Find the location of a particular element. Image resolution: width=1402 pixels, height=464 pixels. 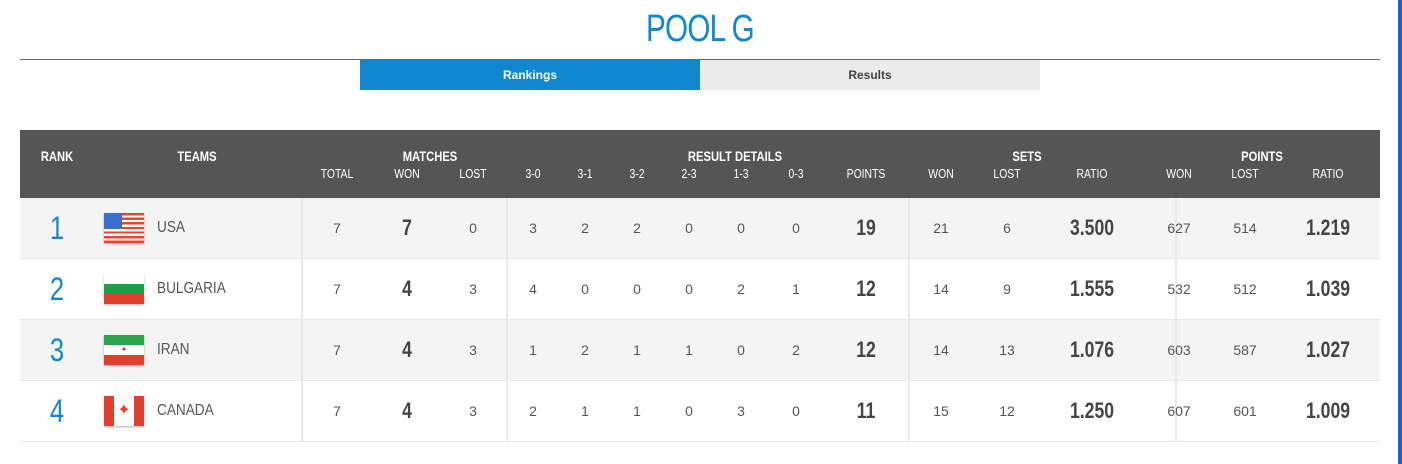

team-name: USA is located at coordinates (171, 227).